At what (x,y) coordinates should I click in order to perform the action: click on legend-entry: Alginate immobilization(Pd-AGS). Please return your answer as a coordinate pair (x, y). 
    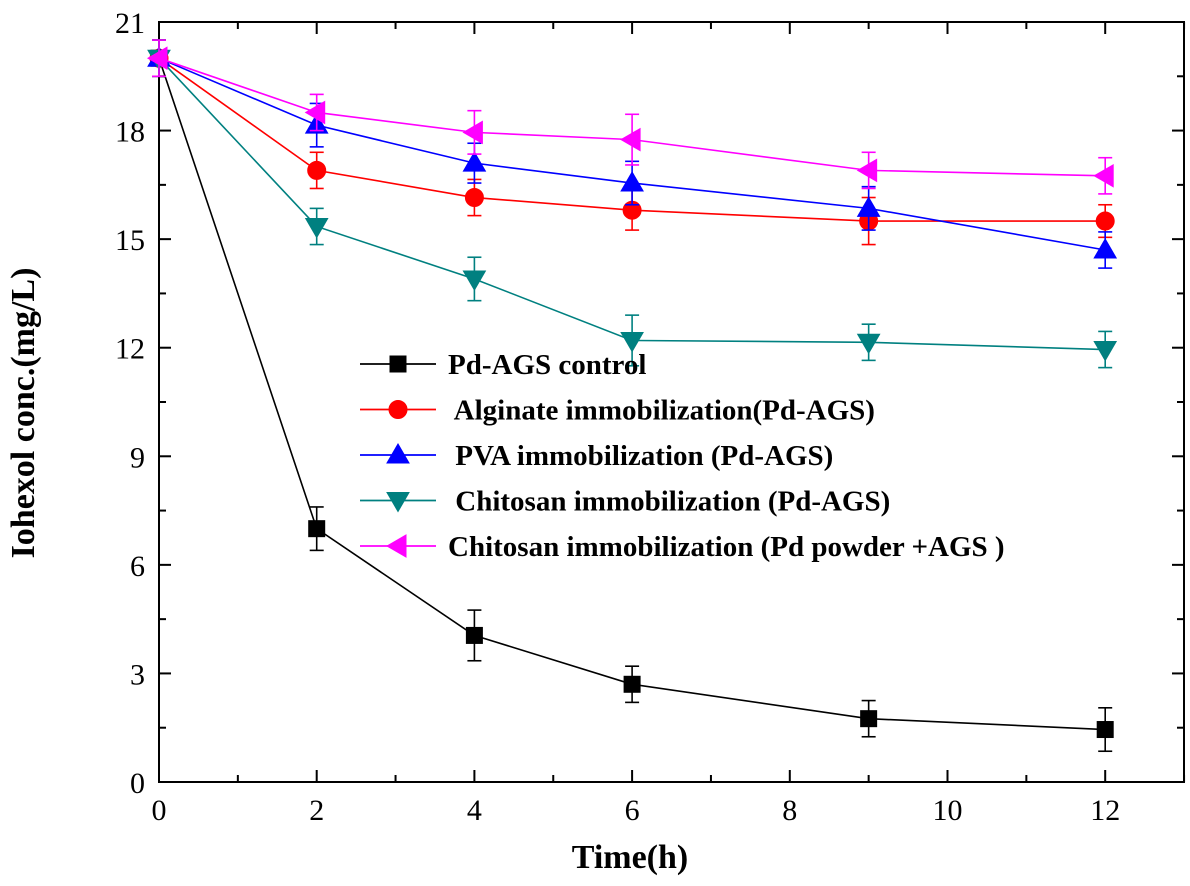
    Looking at the image, I should click on (617, 411).